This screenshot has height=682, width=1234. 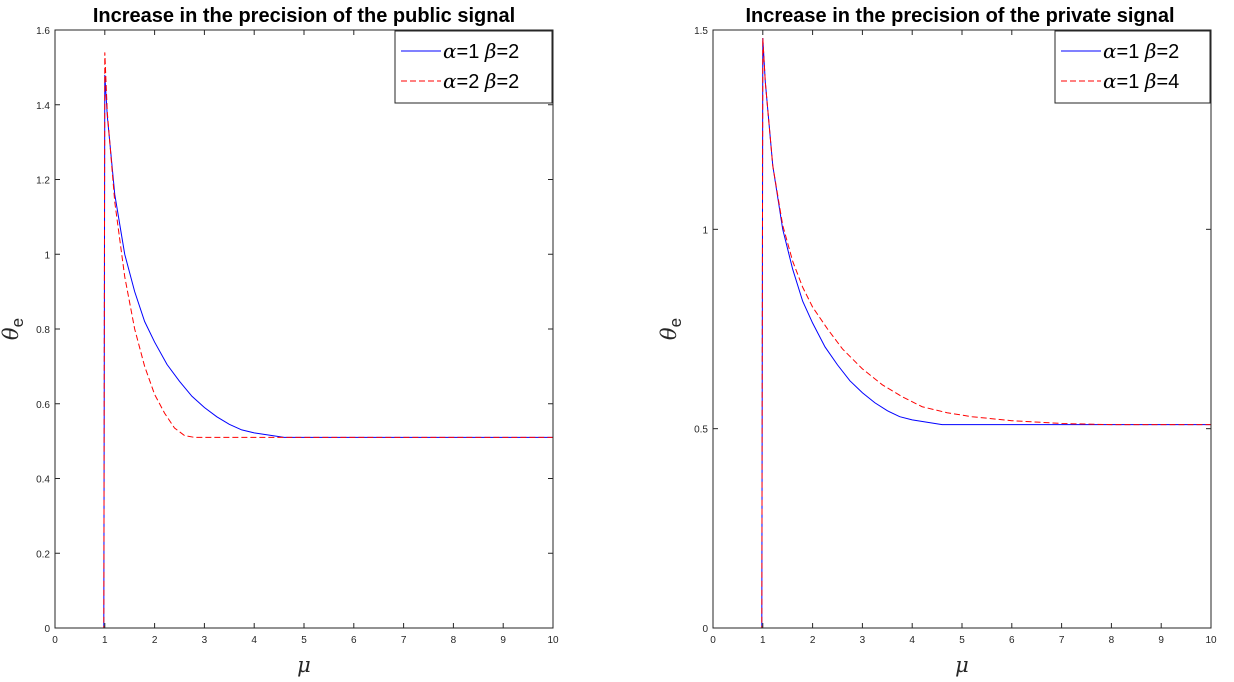 What do you see at coordinates (43, 554) in the screenshot?
I see `y-tick-label: 0.2` at bounding box center [43, 554].